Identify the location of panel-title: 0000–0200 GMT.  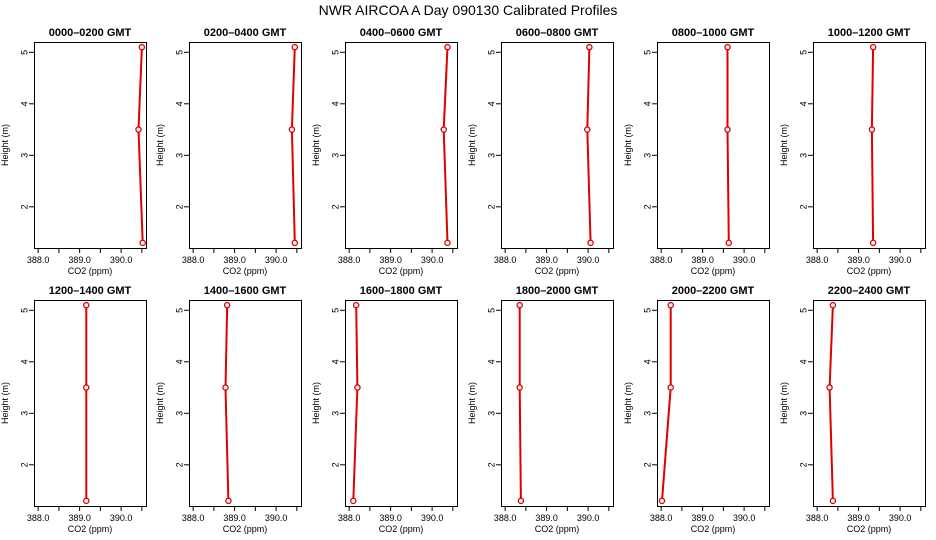
(90, 33).